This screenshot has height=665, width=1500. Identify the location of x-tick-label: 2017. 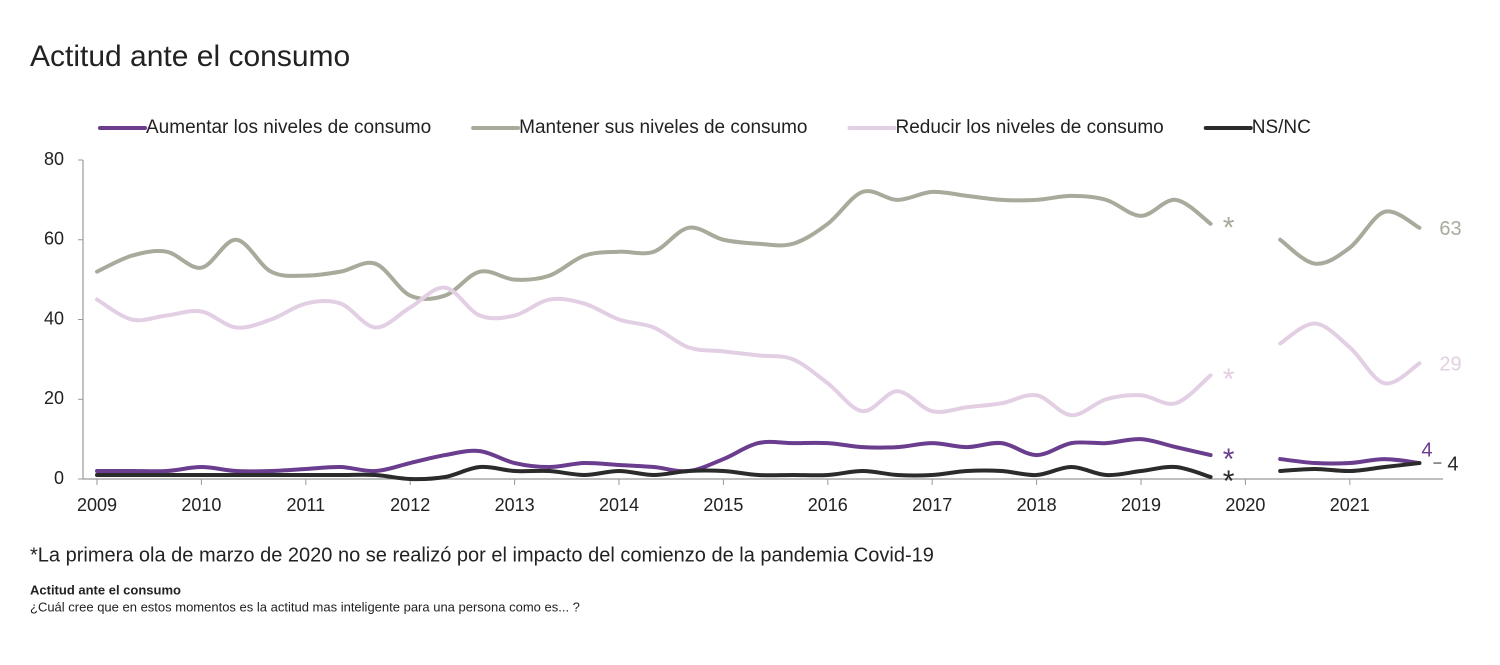
(932, 505).